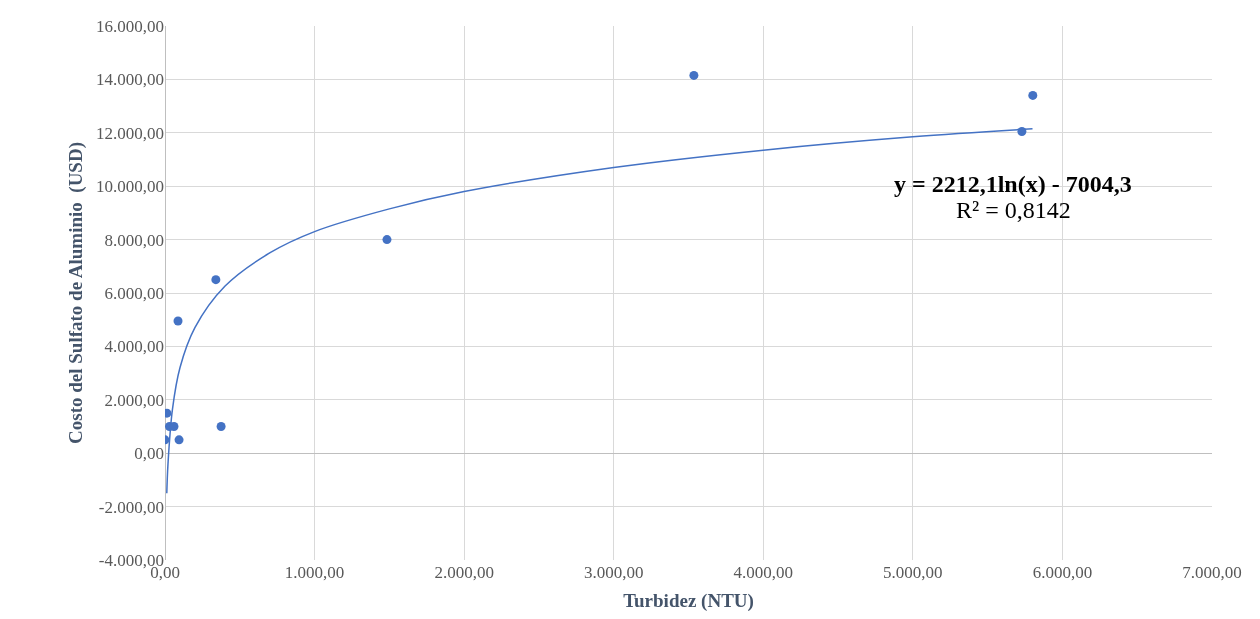 The width and height of the screenshot is (1260, 619). Describe the element at coordinates (613, 572) in the screenshot. I see `x-tick-label: 3.000,00` at that location.